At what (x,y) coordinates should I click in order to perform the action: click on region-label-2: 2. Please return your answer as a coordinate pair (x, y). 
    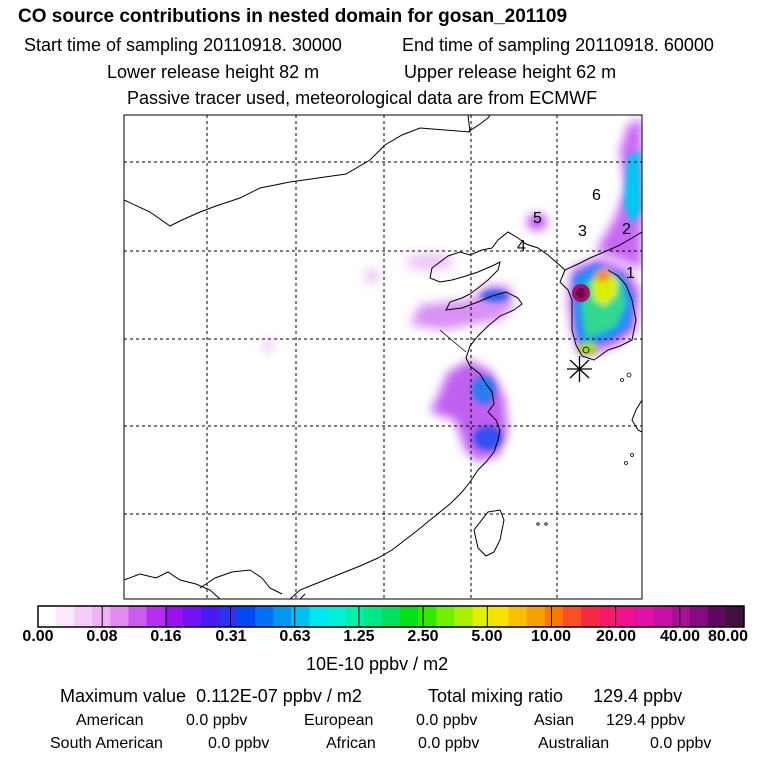
    Looking at the image, I should click on (626, 229).